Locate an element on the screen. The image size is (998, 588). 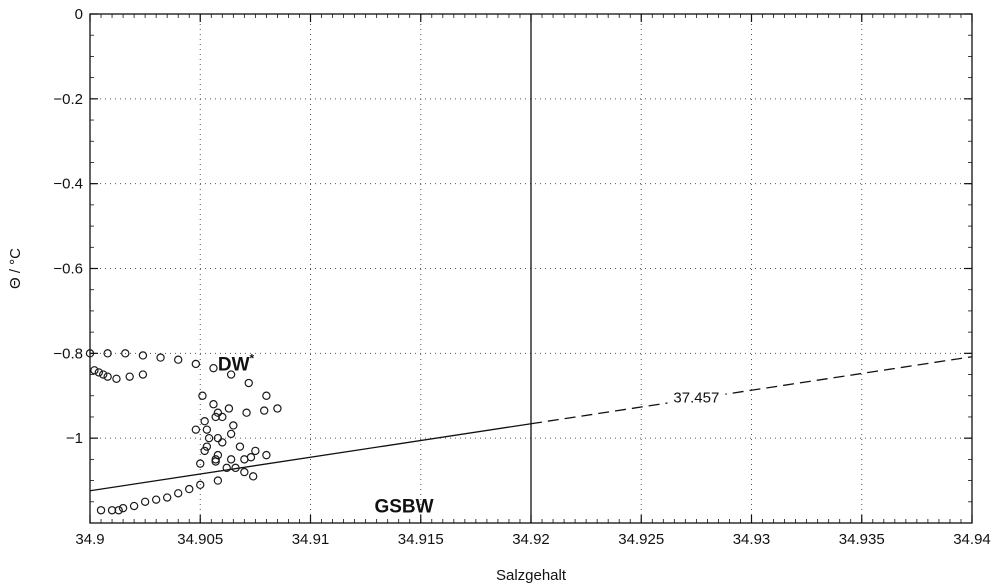
annotation-gsbw: GSBW is located at coordinates (403, 506).